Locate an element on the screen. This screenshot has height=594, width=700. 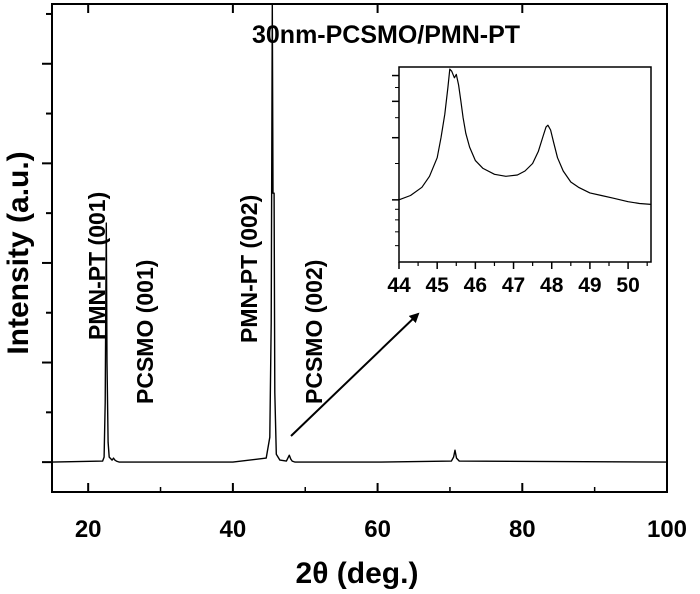
inset-x-axis-ticks: 44 45 46 47 48 49 50 is located at coordinates (517, 279).